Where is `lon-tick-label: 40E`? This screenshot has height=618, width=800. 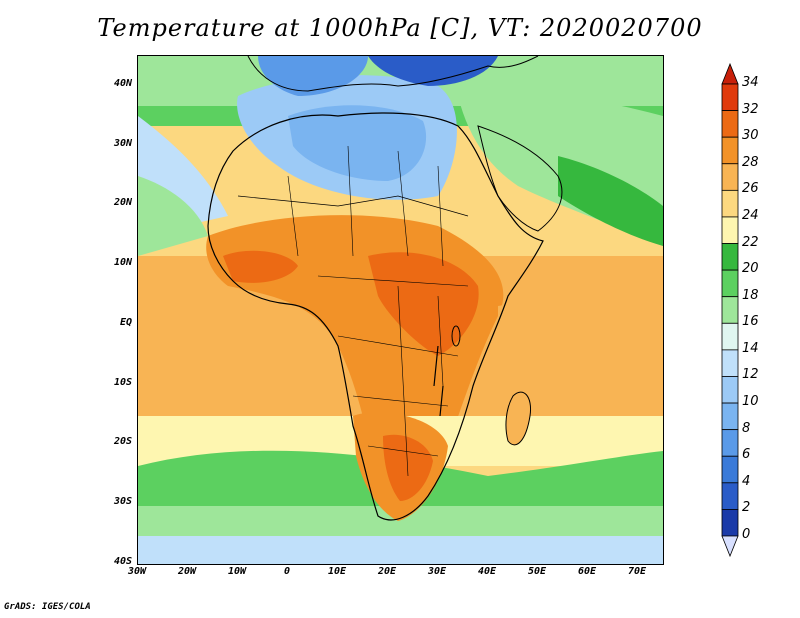 lon-tick-label: 40E is located at coordinates (487, 571).